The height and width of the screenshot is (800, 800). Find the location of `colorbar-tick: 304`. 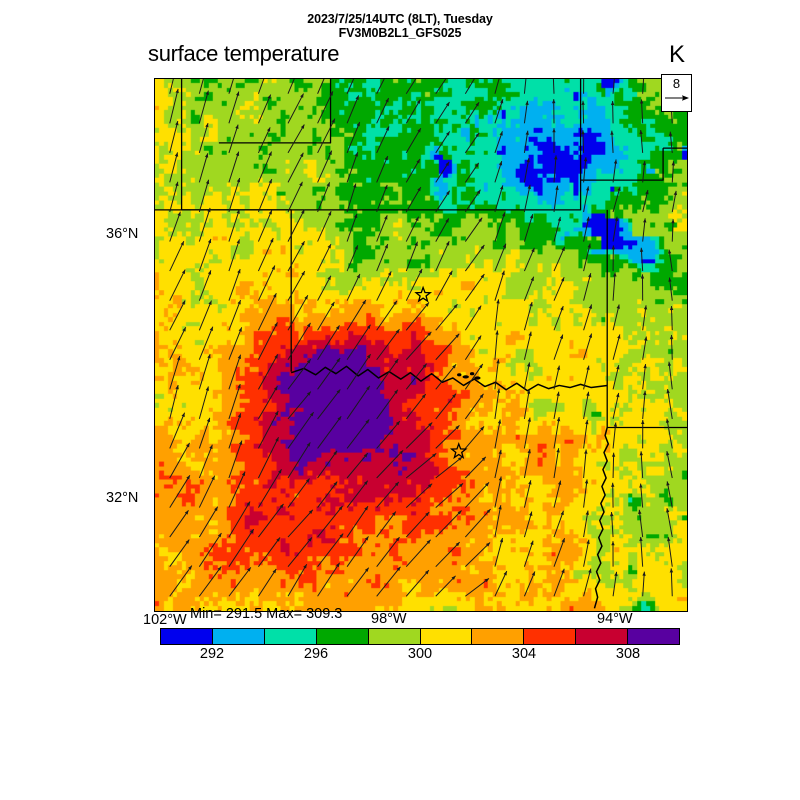

colorbar-tick: 304 is located at coordinates (524, 654).